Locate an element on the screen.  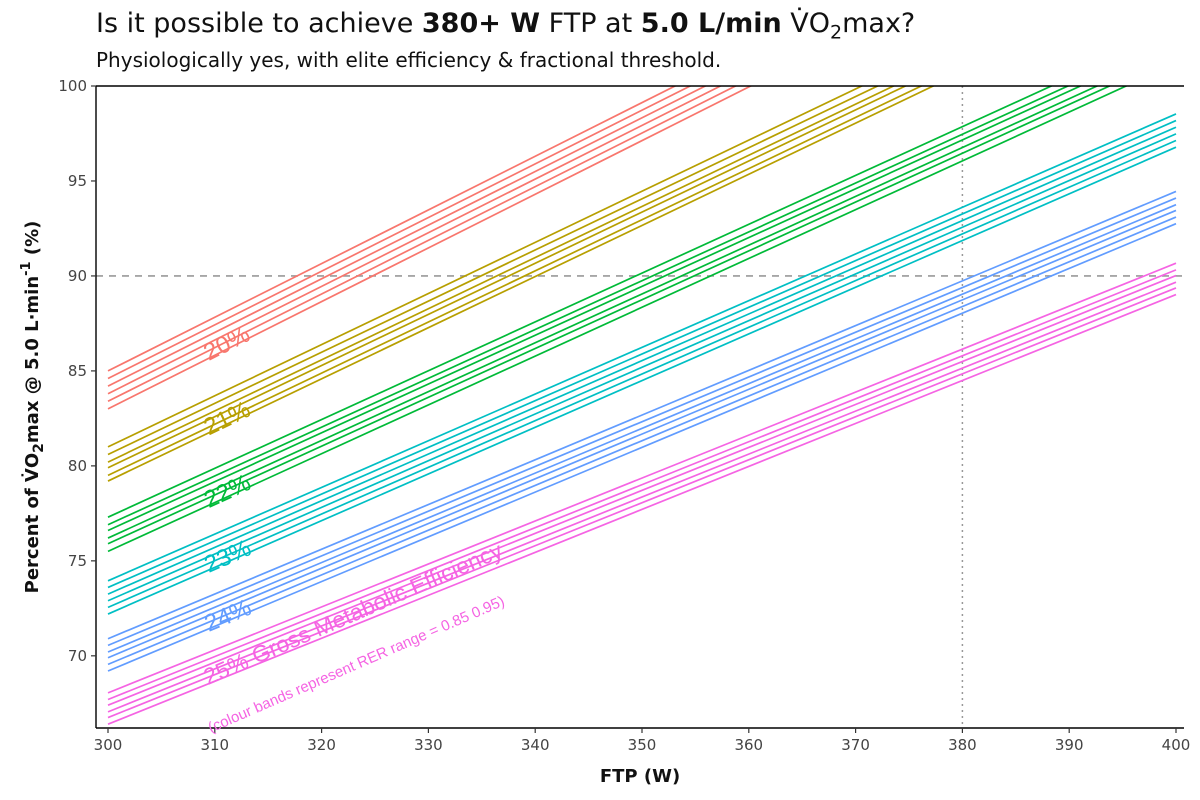
y-axis-title: Percent of V̇O2max @ 5.0 L·min-1 (%) is located at coordinates (33, 407).